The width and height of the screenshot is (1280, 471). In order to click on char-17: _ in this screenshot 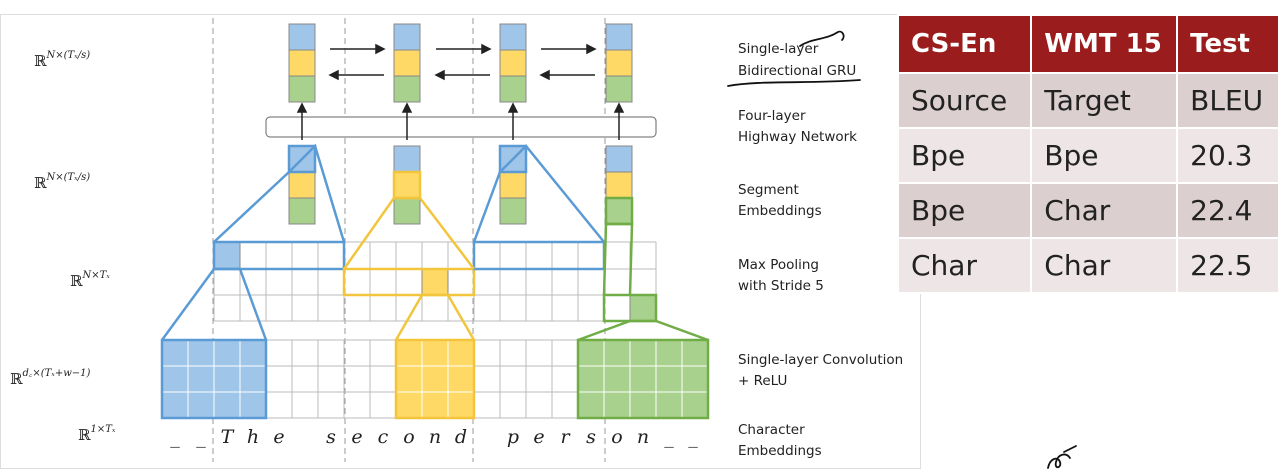, I will do `click(669, 437)`.